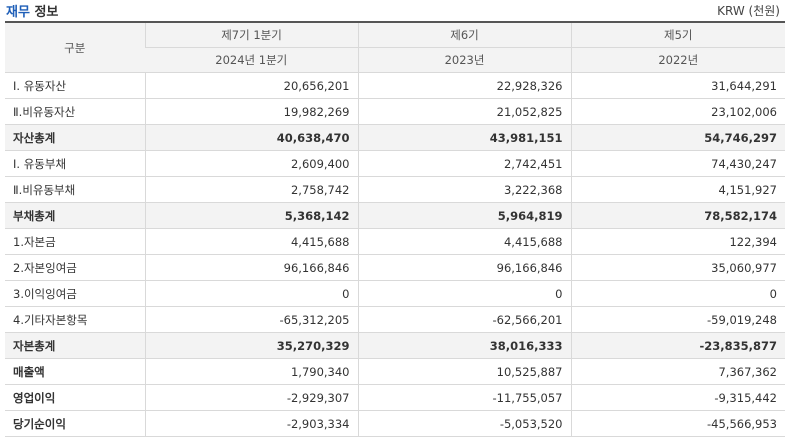 This screenshot has width=786, height=439. What do you see at coordinates (464, 397) in the screenshot?
I see `value-cell: -11,755,057` at bounding box center [464, 397].